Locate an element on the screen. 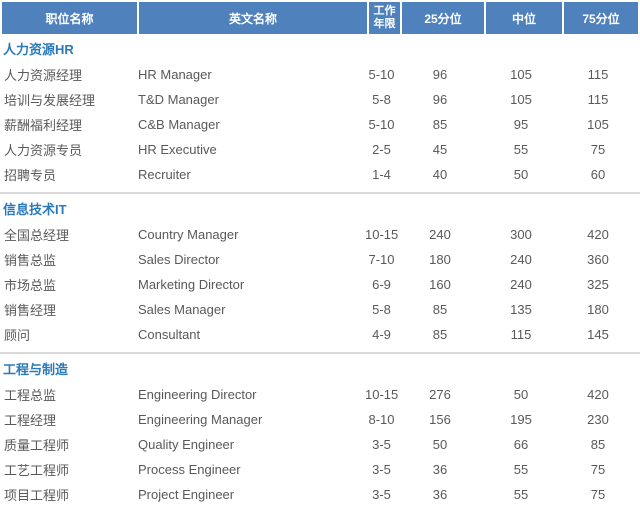 The image size is (640, 510). cell-work-years: 7-10 is located at coordinates (381, 259).